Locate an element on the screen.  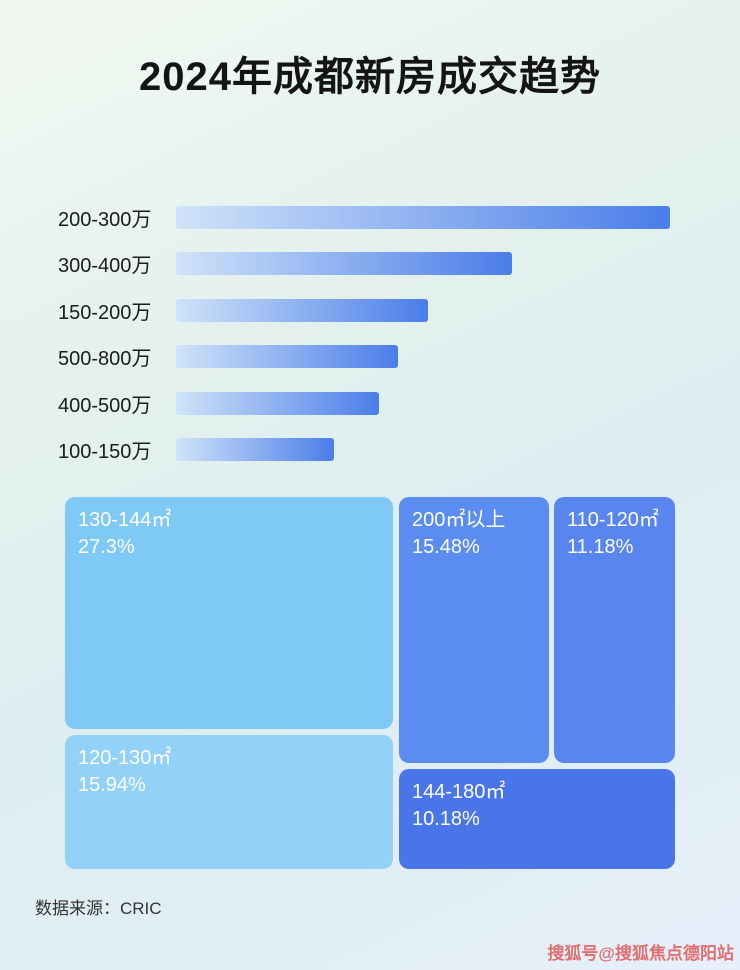
bar-label: 300-400万 is located at coordinates (105, 266).